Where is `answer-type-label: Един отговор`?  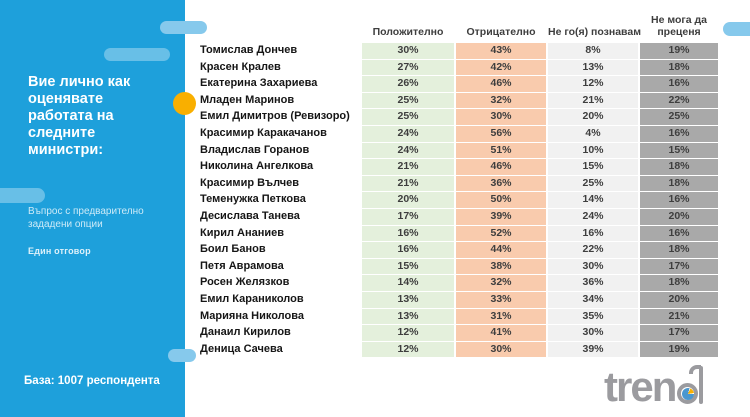 answer-type-label: Един отговор is located at coordinates (59, 251).